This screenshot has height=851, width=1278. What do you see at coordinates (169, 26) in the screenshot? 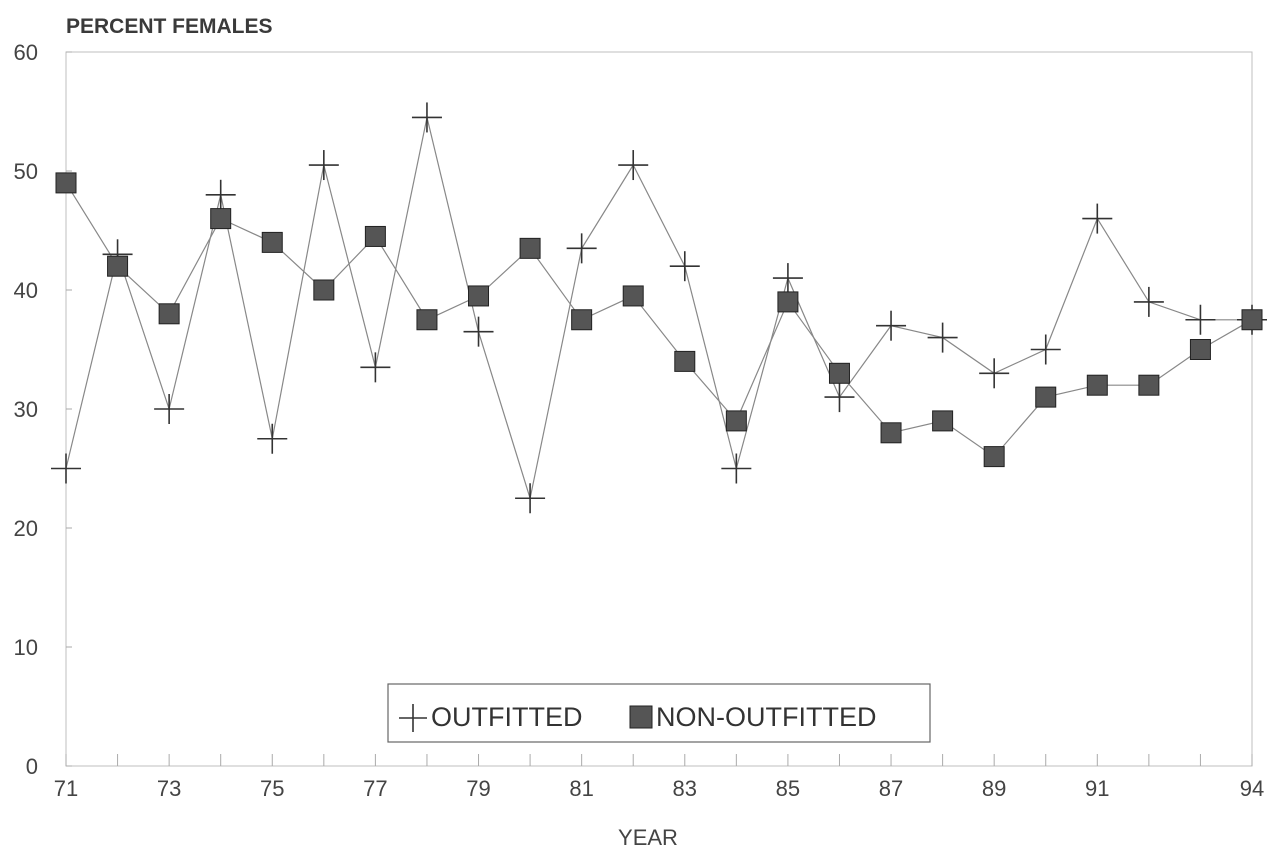
I see `chart-title: PERCENT FEMALES` at bounding box center [169, 26].